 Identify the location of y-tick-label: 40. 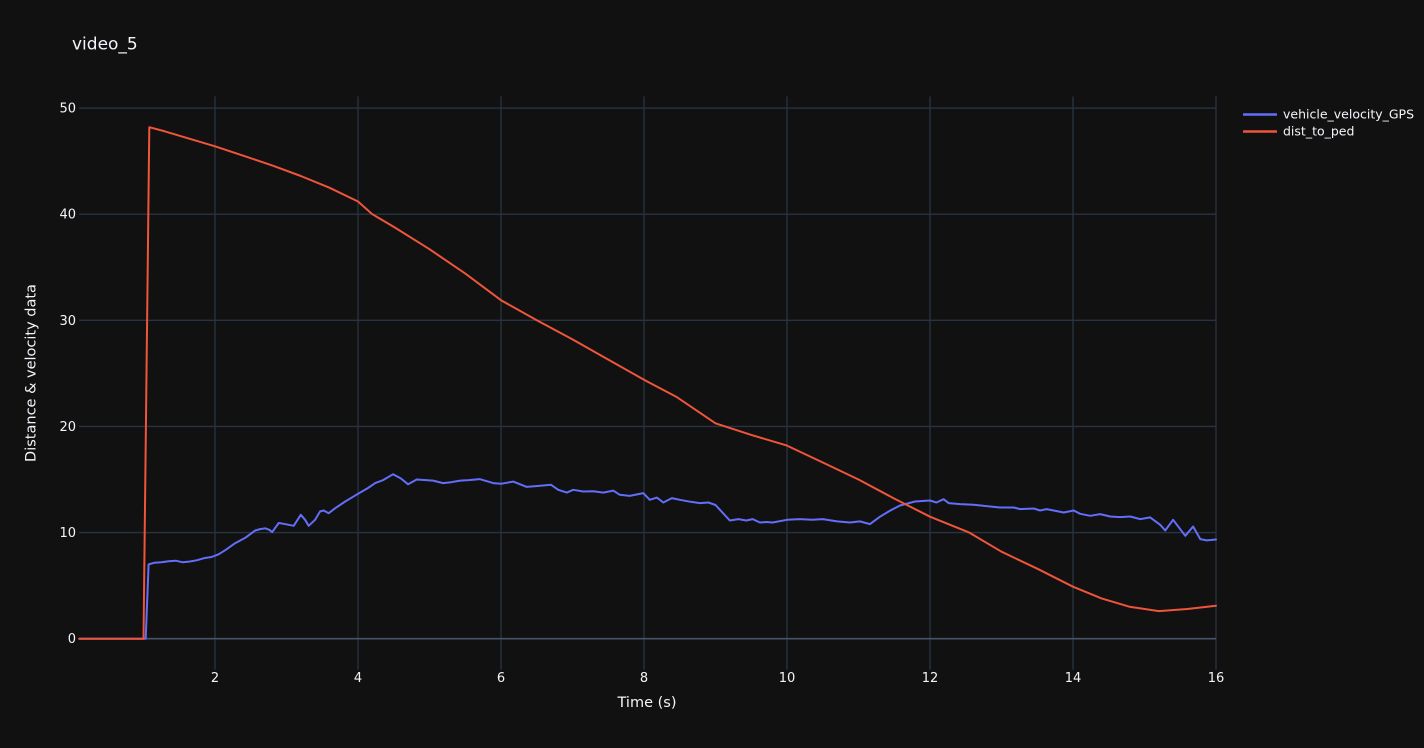
(67, 215).